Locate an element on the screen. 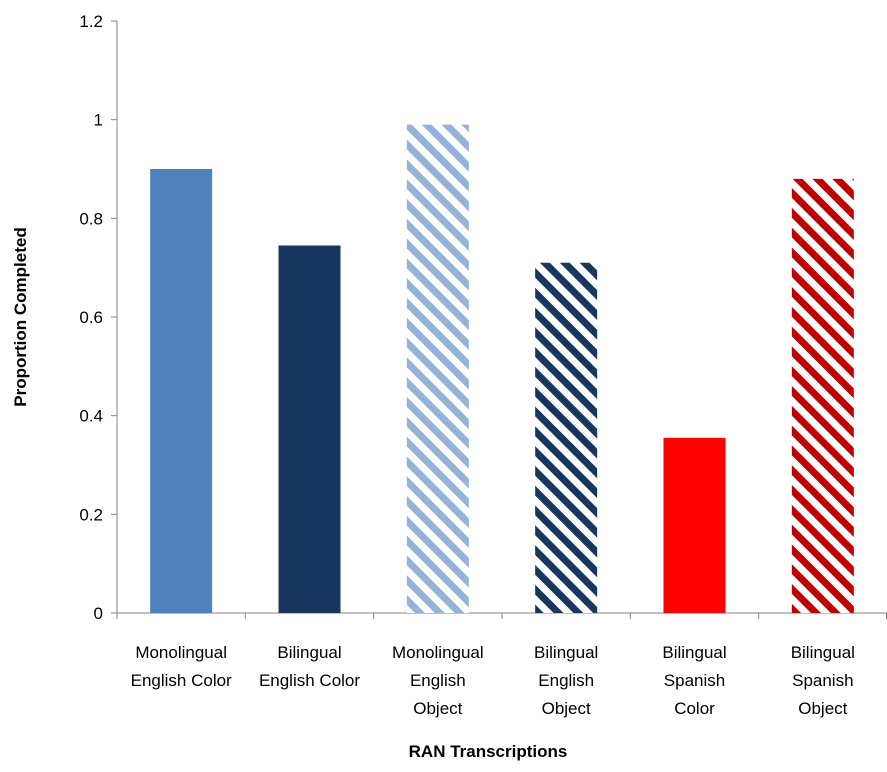  y-axis: 0 0.2 0.4 0.6 0.8 1 1.2 is located at coordinates (98, 317).